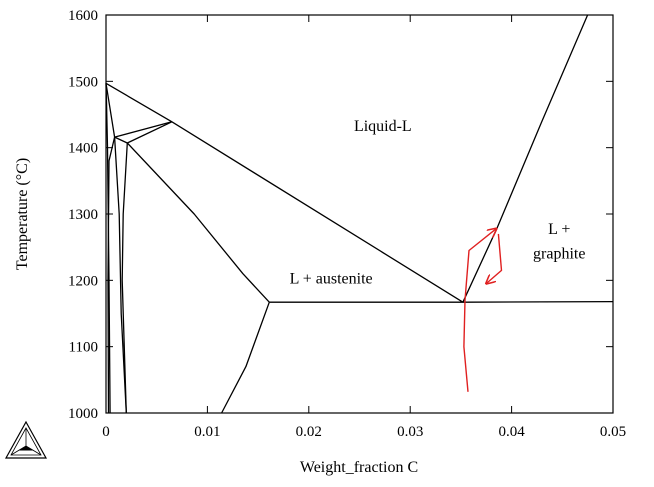 The image size is (654, 487). I want to click on y-tick-label: 1100, so click(83, 348).